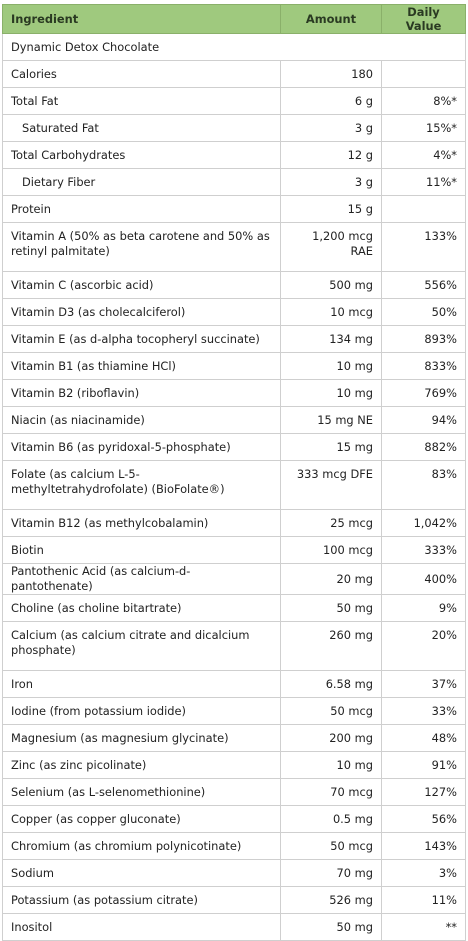  What do you see at coordinates (141, 19) in the screenshot?
I see `header-ingredient: Ingredient` at bounding box center [141, 19].